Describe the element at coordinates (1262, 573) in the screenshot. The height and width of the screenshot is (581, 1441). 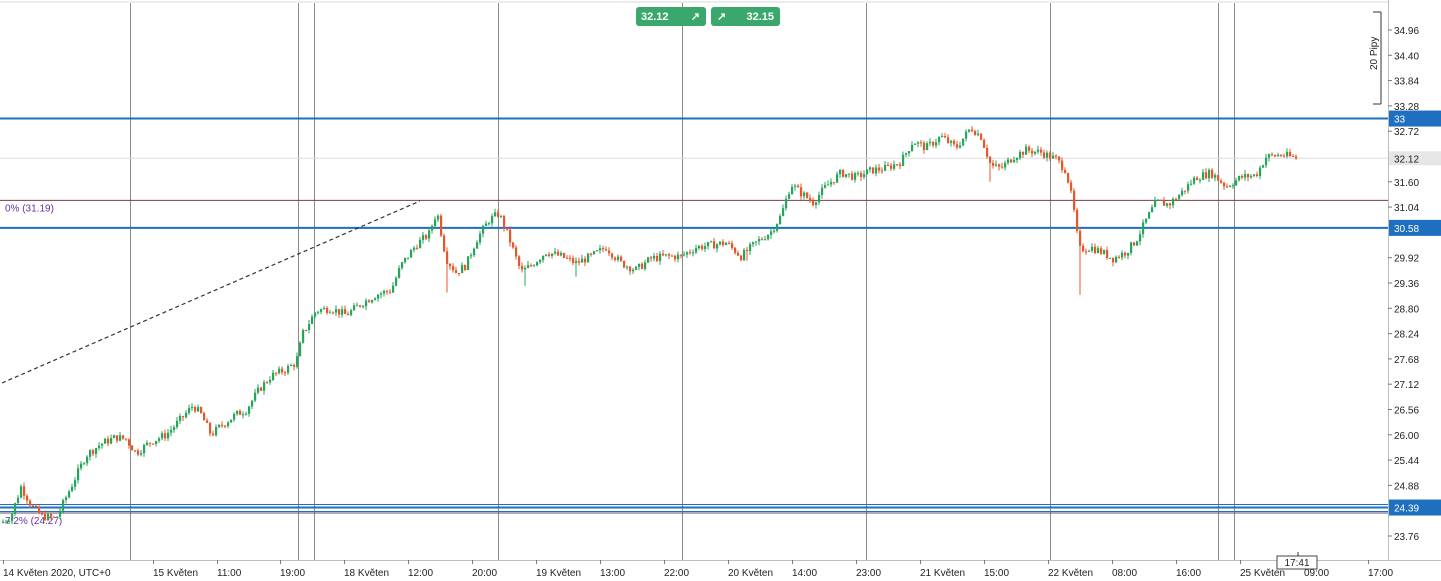
I see `x-tick-label-18: 25 Květen` at that location.